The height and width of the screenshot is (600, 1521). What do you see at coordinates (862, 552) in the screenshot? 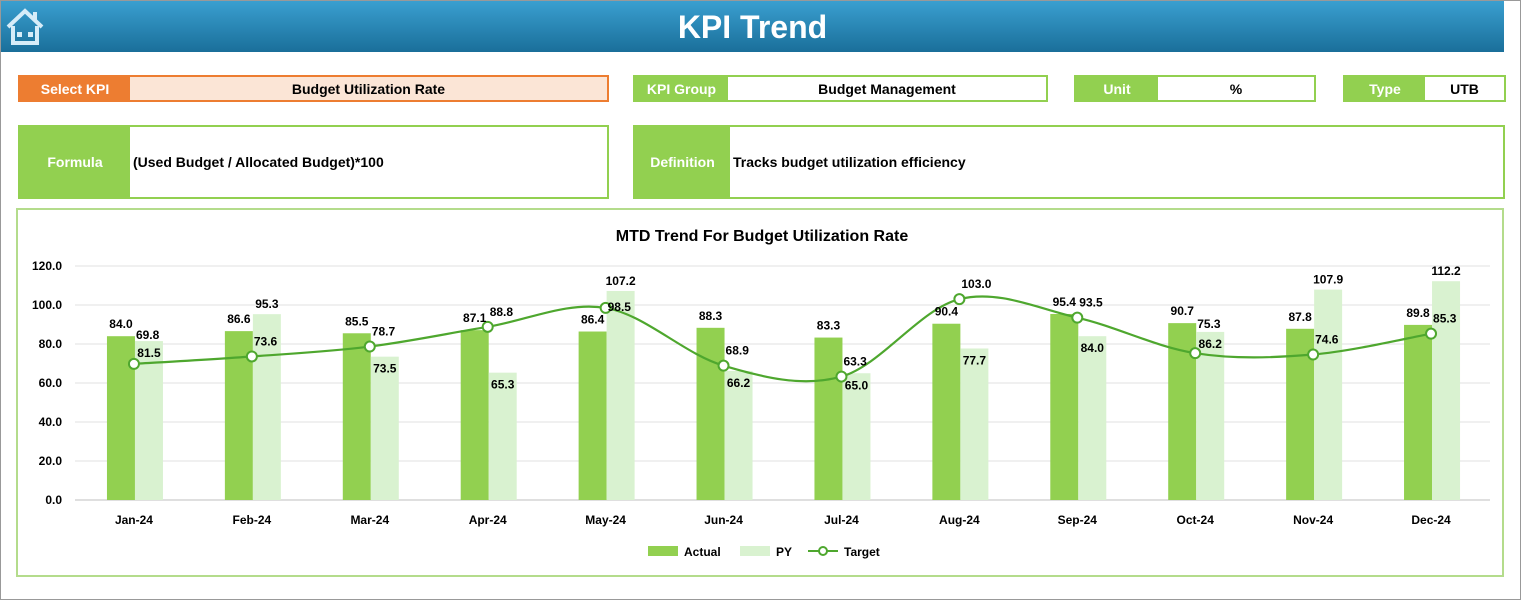
I see `legend-target-label: Target` at bounding box center [862, 552].